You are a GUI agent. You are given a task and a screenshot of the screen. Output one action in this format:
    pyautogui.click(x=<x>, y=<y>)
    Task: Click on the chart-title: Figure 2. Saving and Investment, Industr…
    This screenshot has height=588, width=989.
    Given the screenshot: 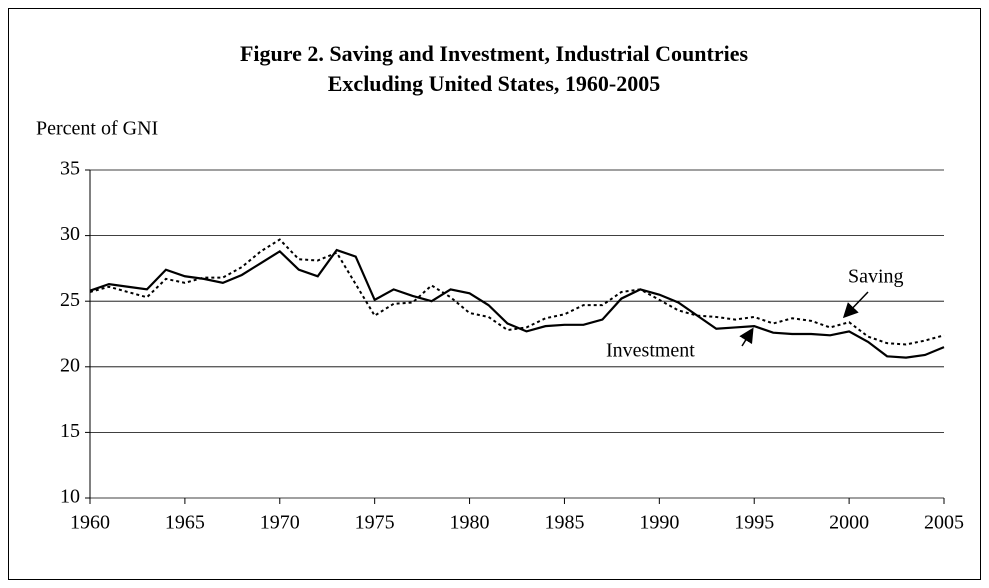 What is the action you would take?
    pyautogui.click(x=494, y=53)
    